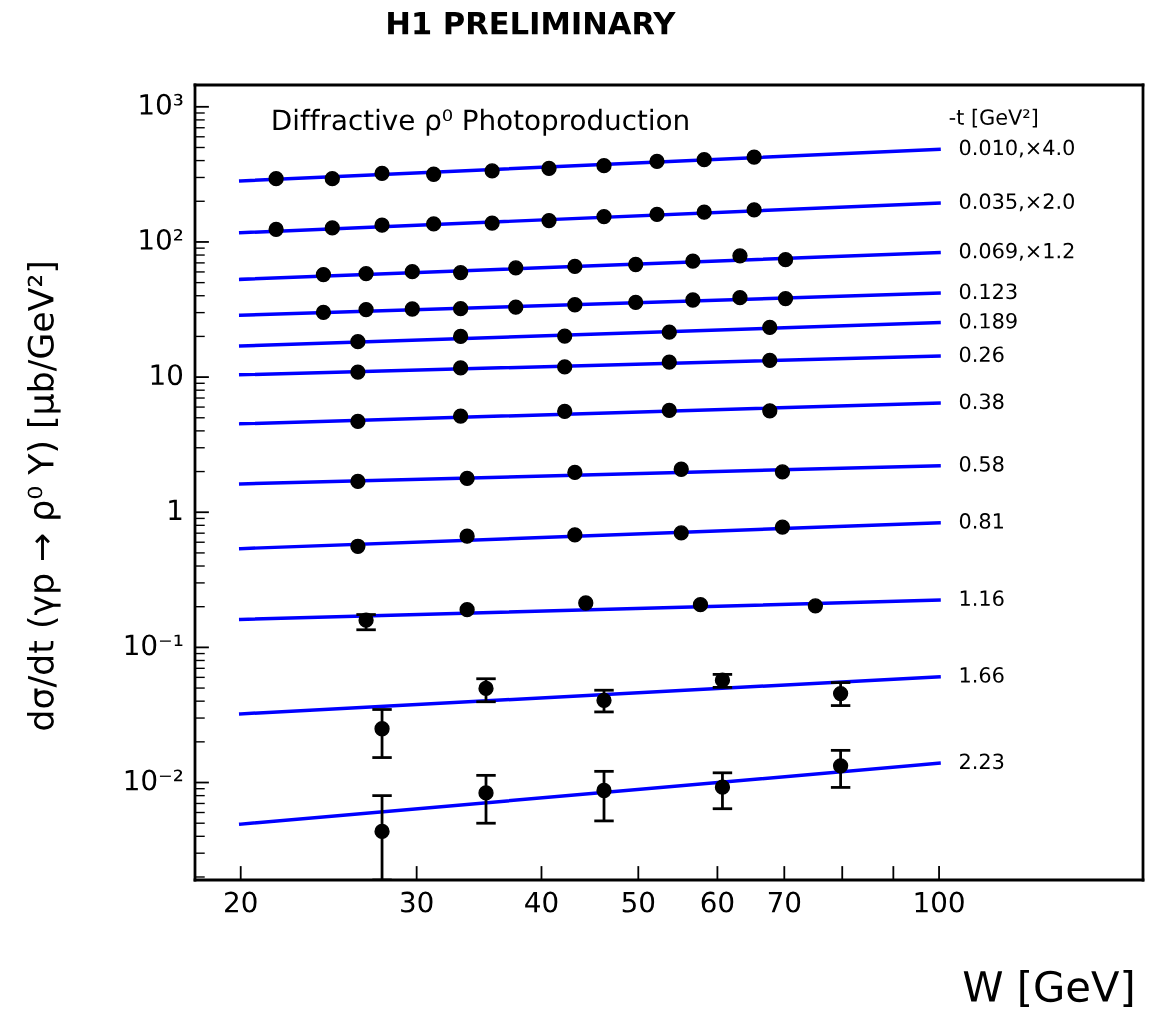  What do you see at coordinates (241, 902) in the screenshot?
I see `x-tick-label: 20` at bounding box center [241, 902].